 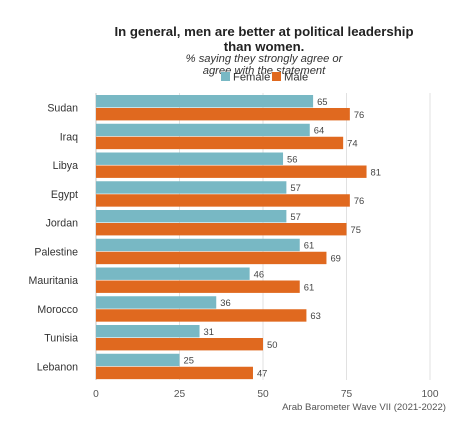 What do you see at coordinates (225, 76) in the screenshot?
I see `legend-swatch-female` at bounding box center [225, 76].